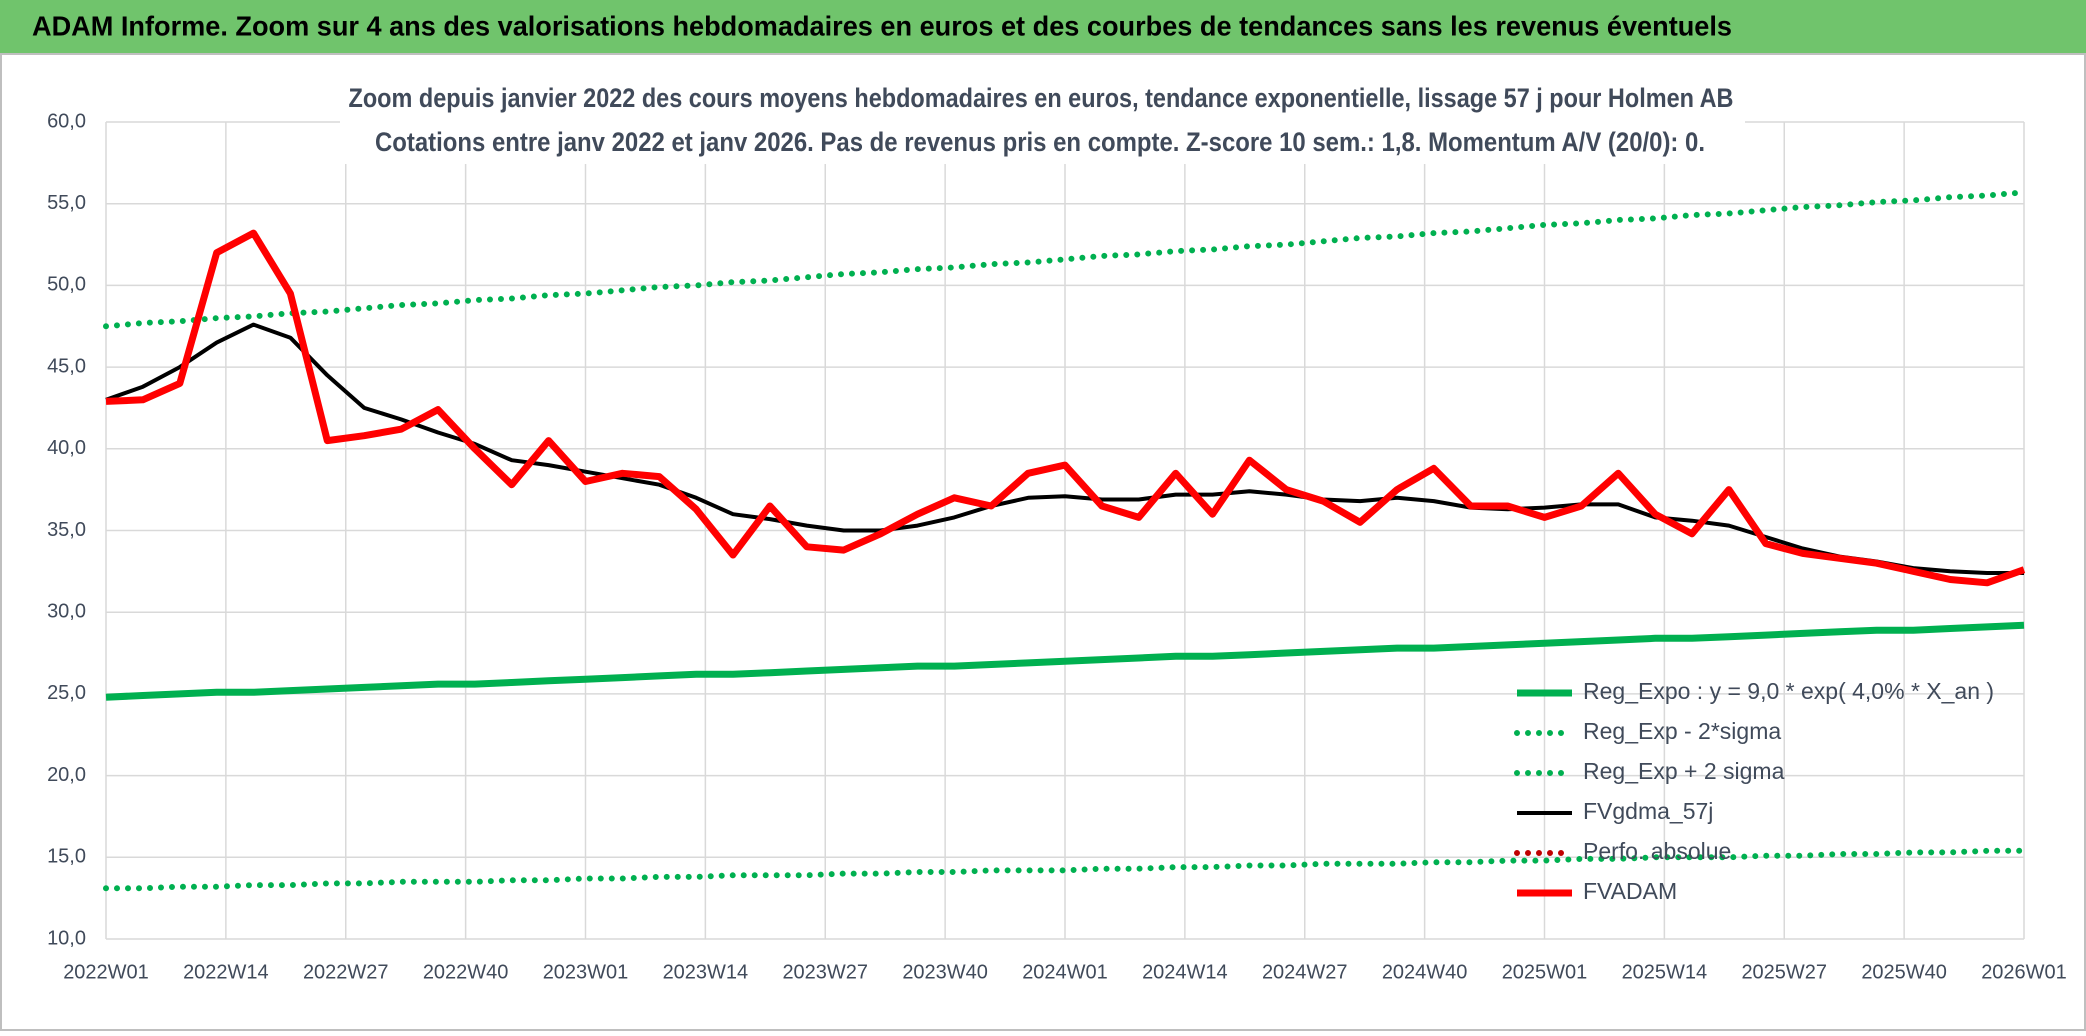 The height and width of the screenshot is (1036, 2086). Describe the element at coordinates (825, 972) in the screenshot. I see `x-tick-label: 2023W27` at that location.